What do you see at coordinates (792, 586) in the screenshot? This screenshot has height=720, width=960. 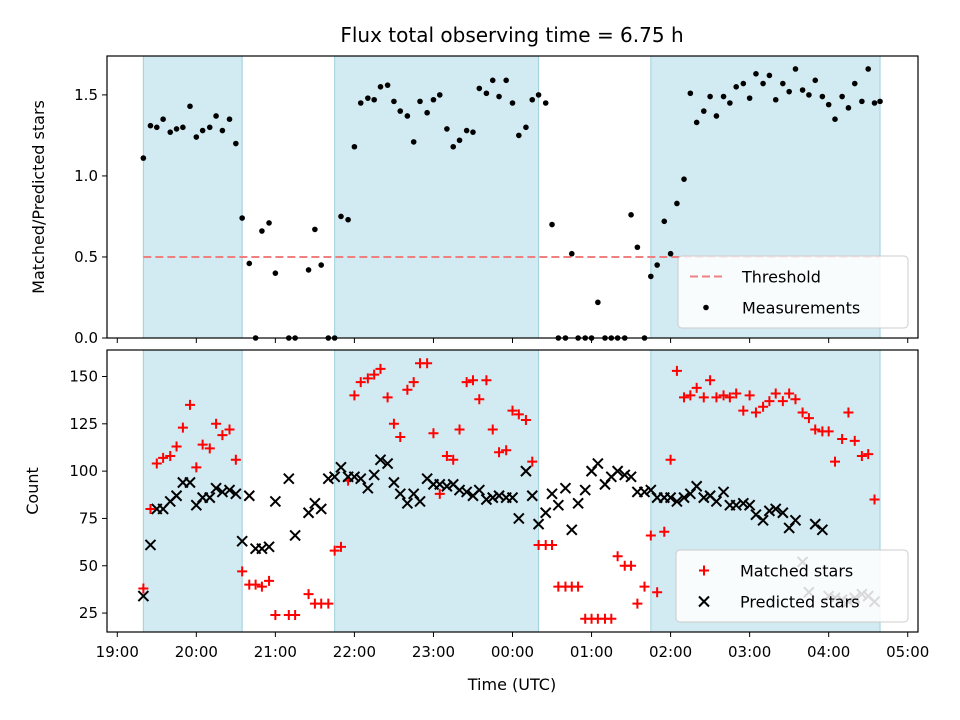 I see `legend-box` at bounding box center [792, 586].